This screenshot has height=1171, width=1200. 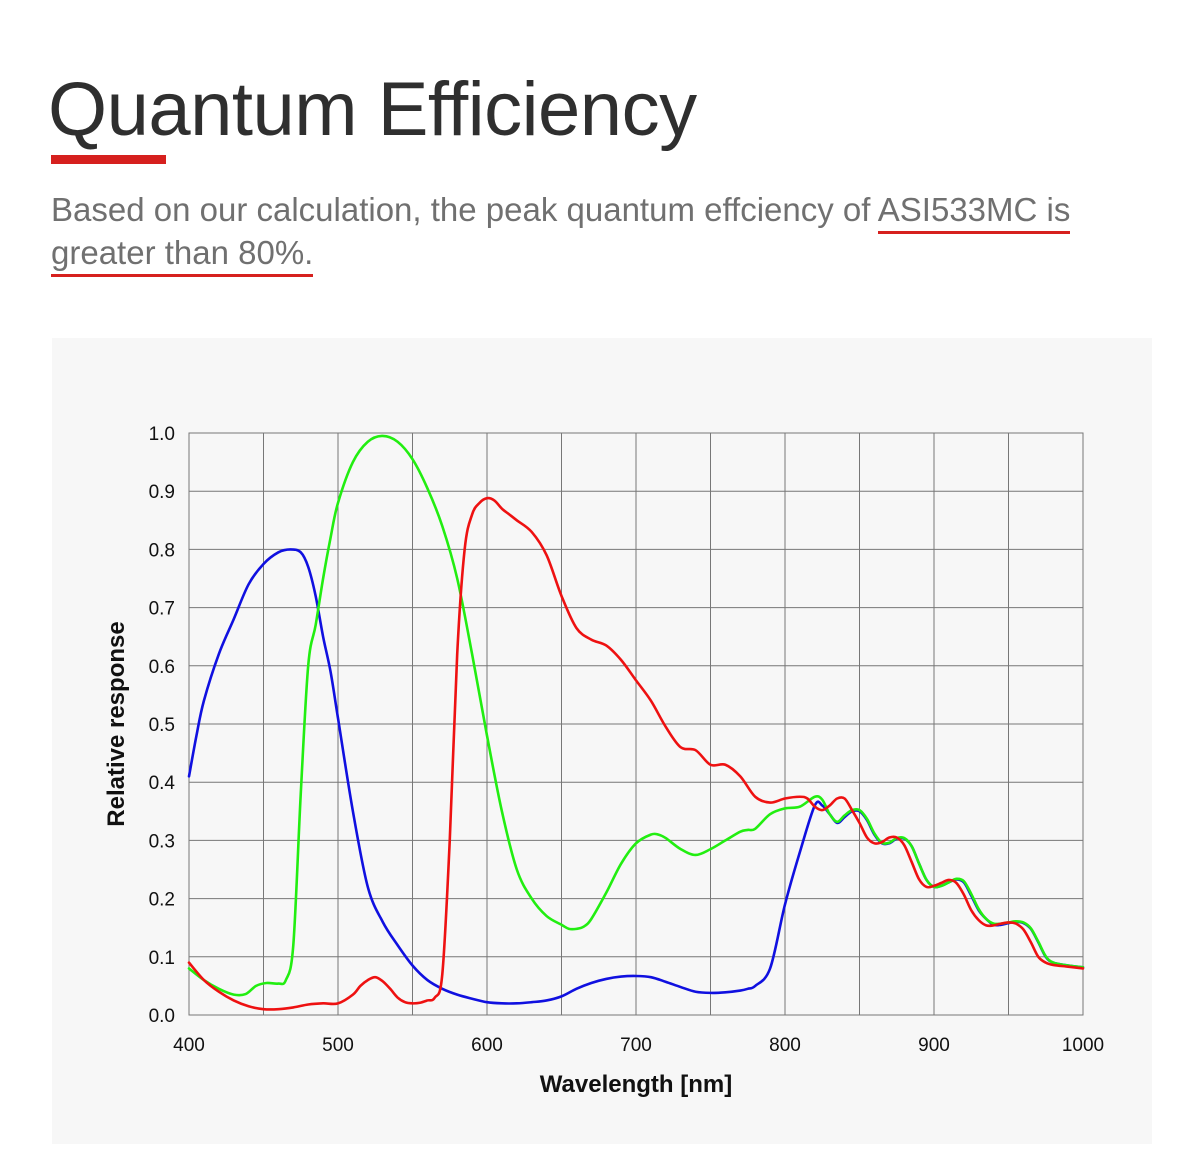 What do you see at coordinates (116, 723) in the screenshot?
I see `y-axis-label: Relative response` at bounding box center [116, 723].